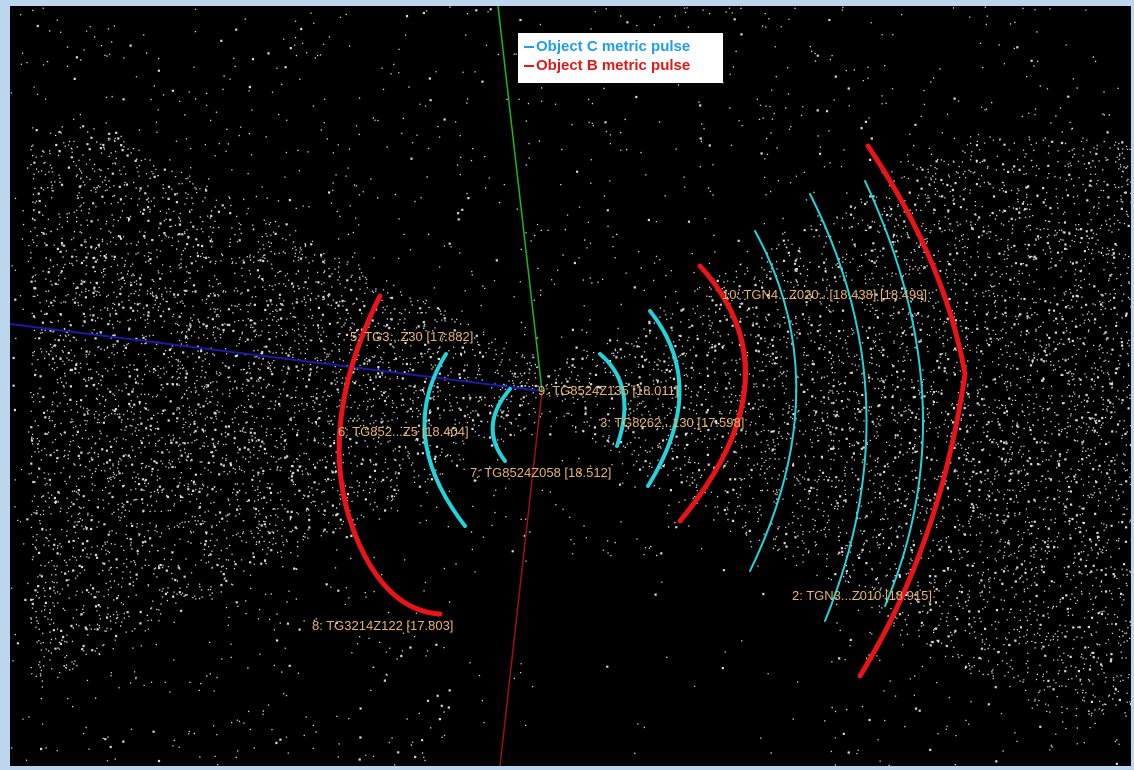 The width and height of the screenshot is (1134, 770). I want to click on legend-label-object-b: Object B metric pulse, so click(613, 65).